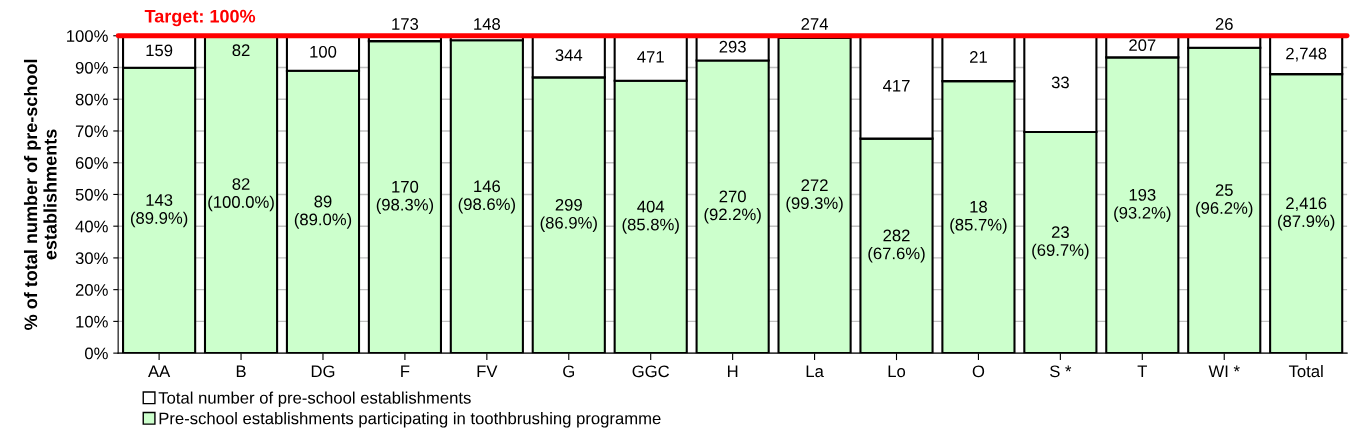 The height and width of the screenshot is (447, 1358). I want to click on y-tick-label: 100%, so click(87, 36).